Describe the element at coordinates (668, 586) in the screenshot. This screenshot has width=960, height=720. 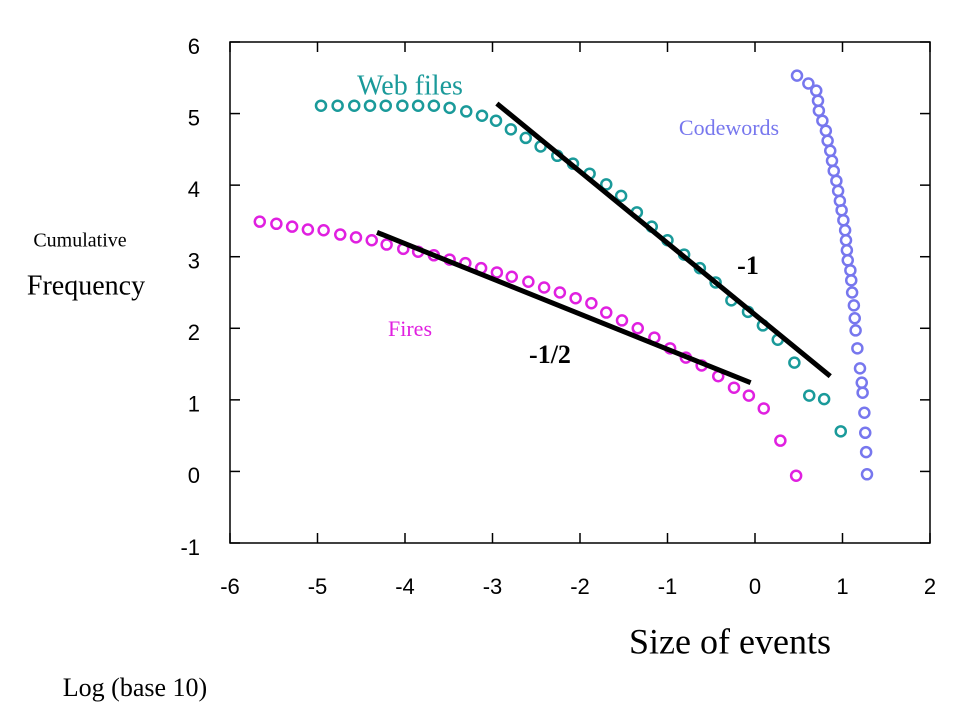
I see `x-tick-label: -1` at that location.